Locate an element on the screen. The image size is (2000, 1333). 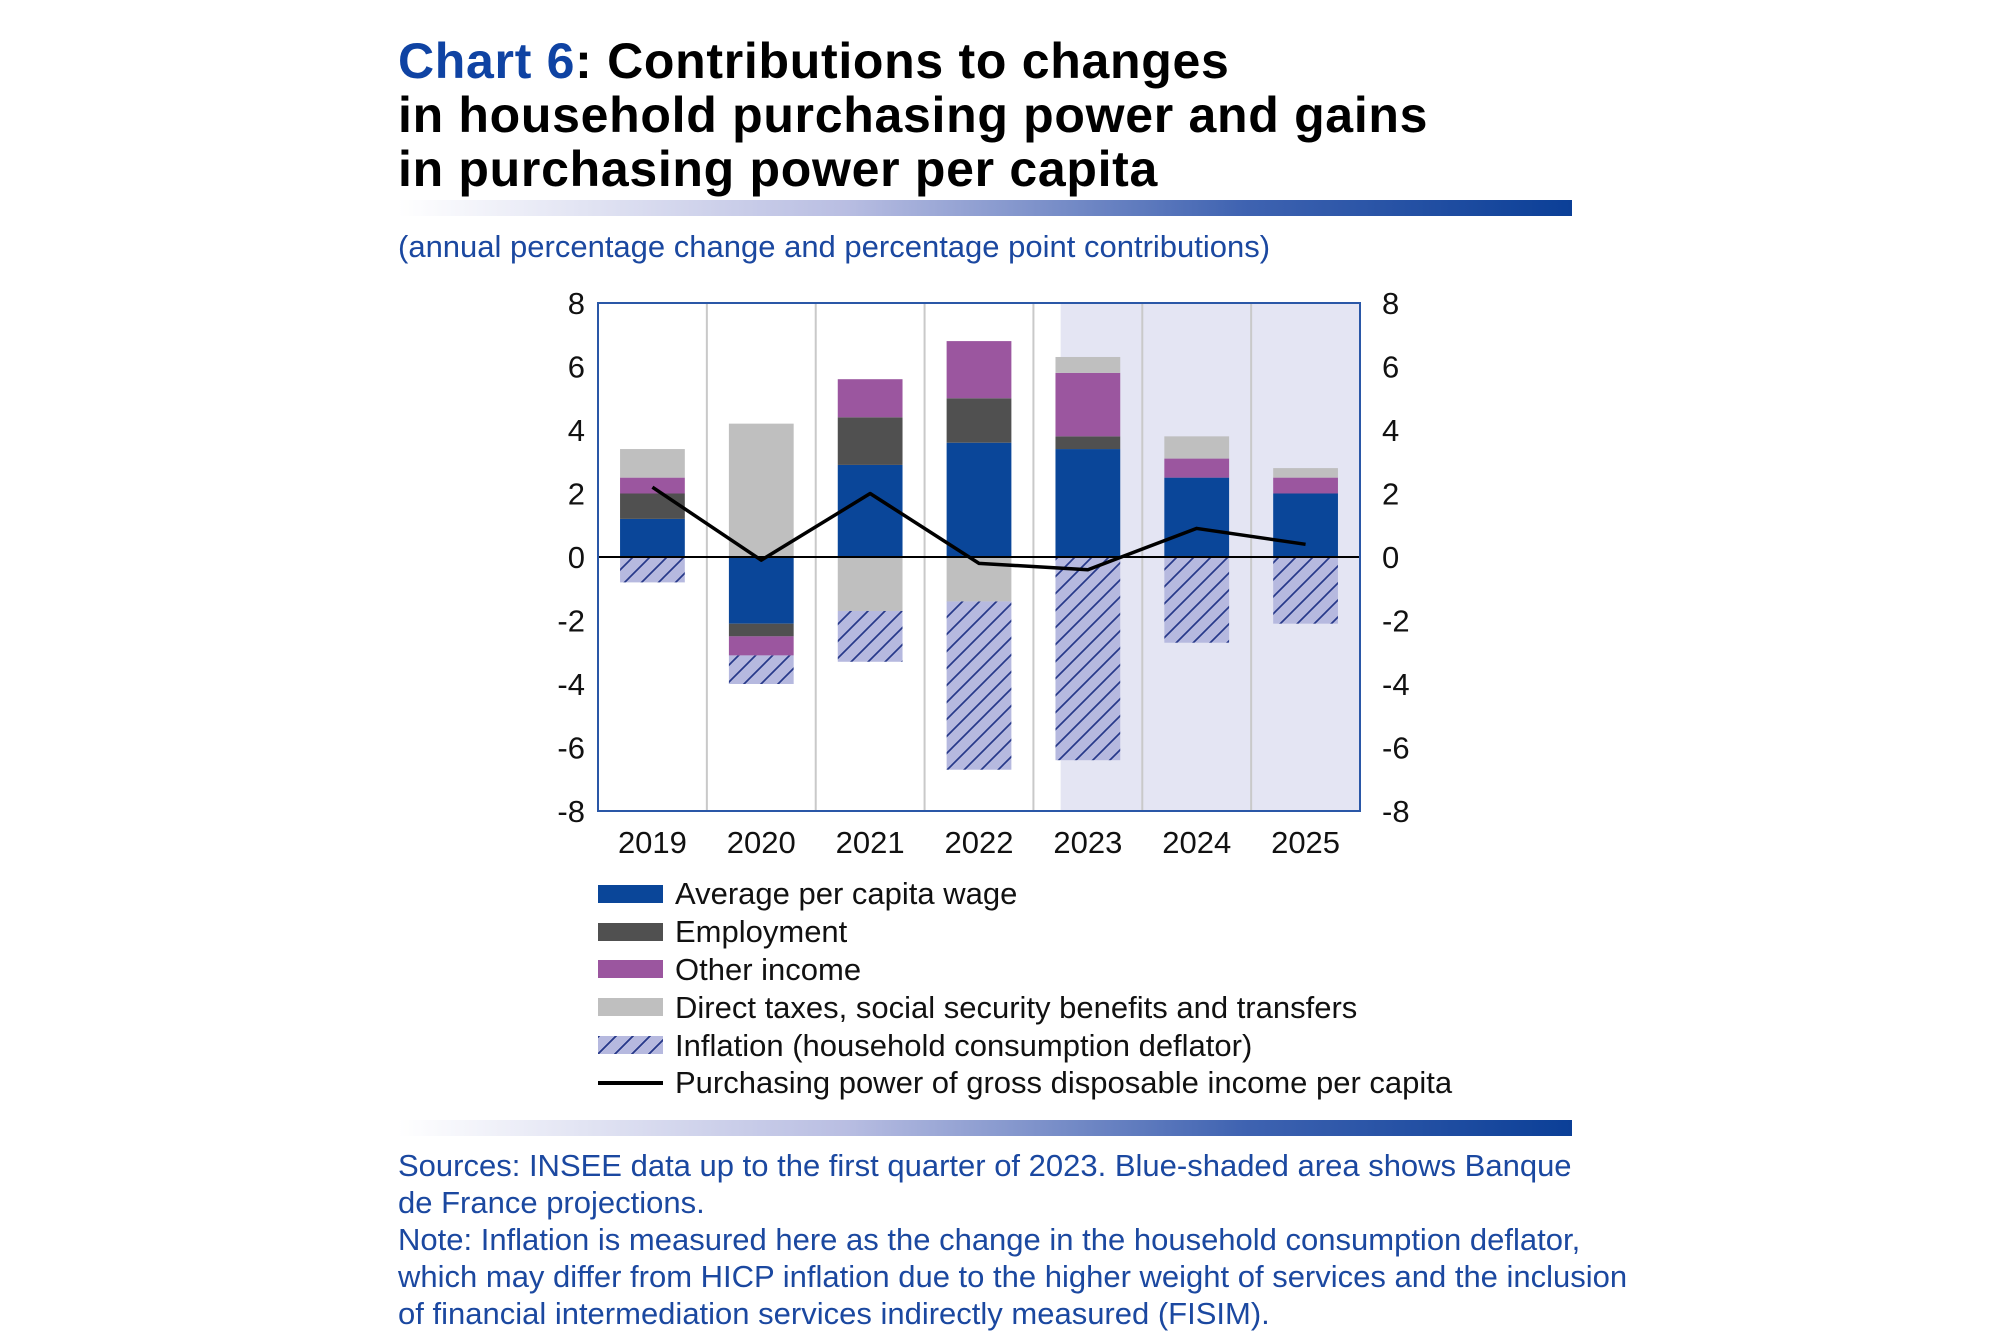
legend-swatch-other-income is located at coordinates (630, 969).